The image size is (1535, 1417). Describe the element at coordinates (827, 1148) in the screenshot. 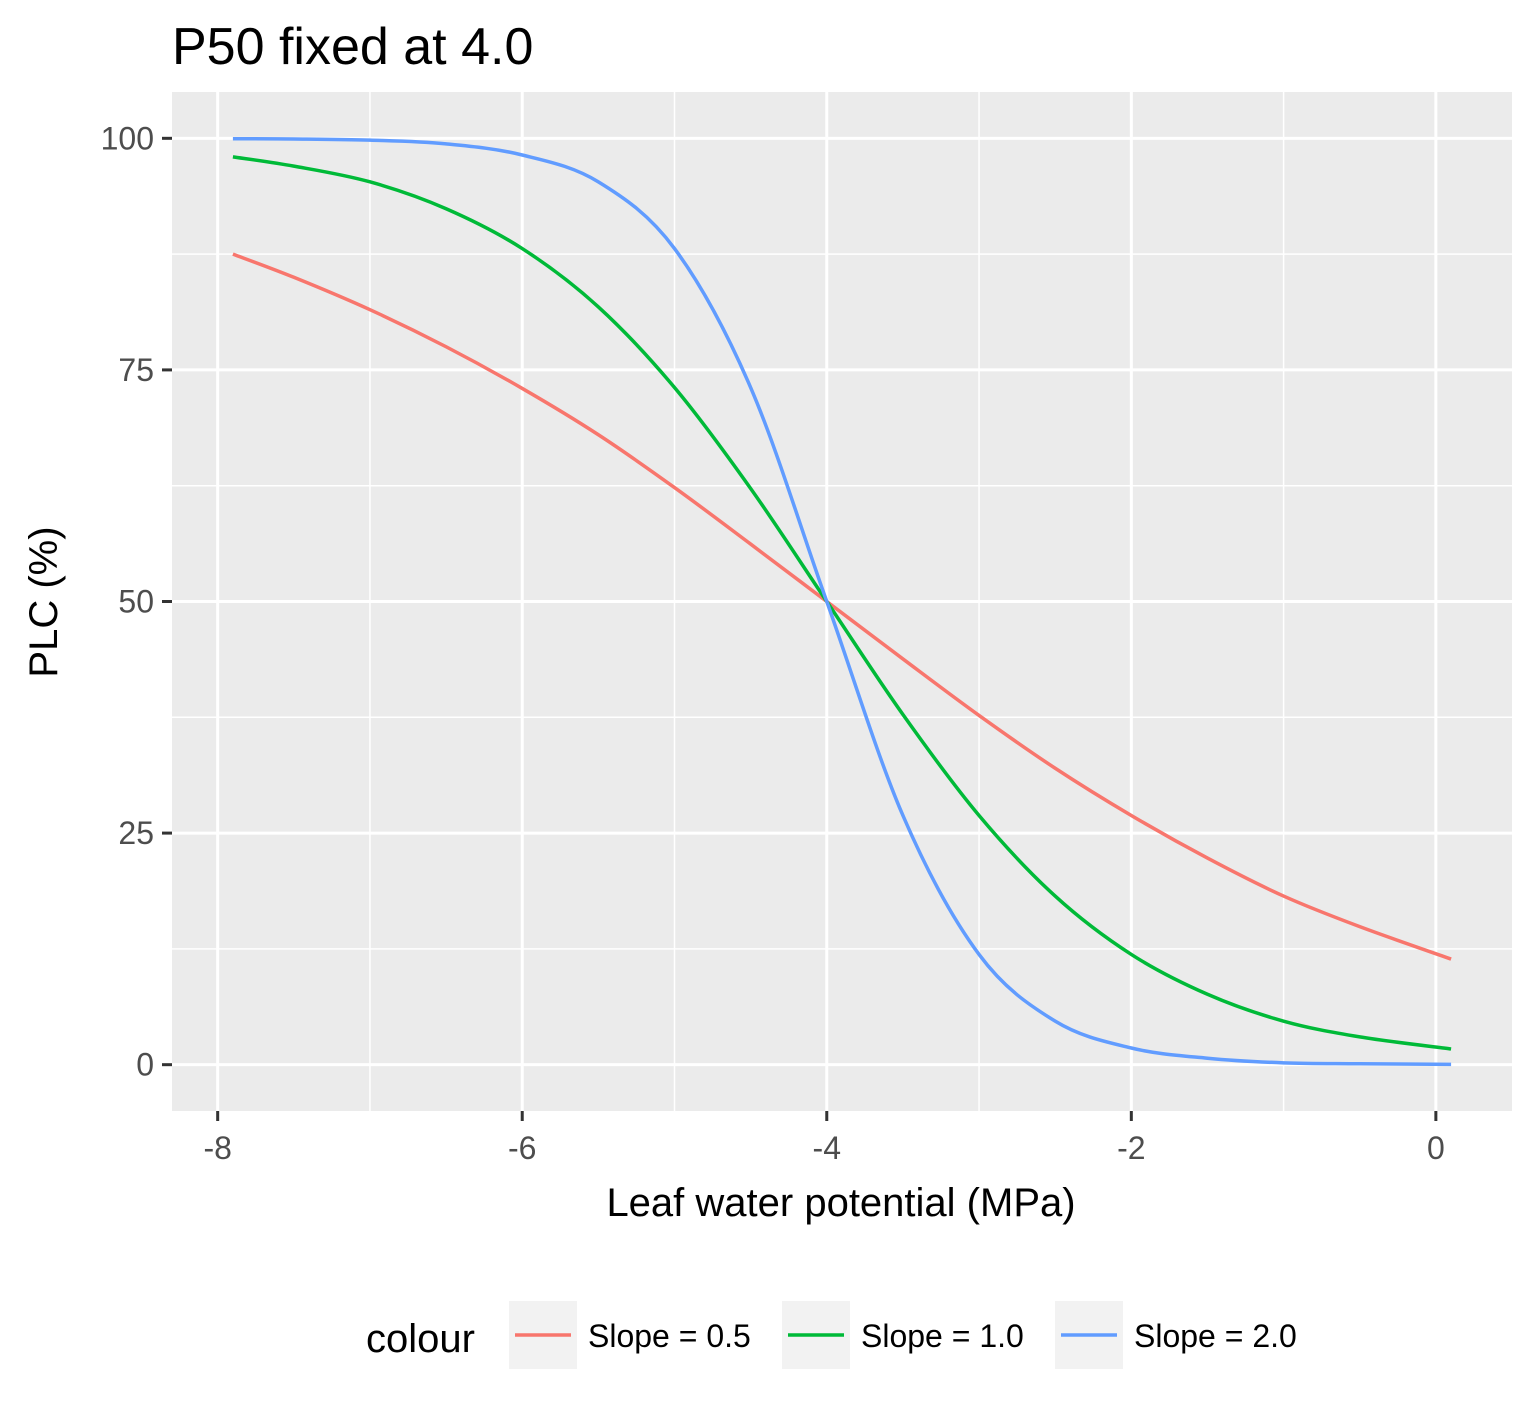

I see `x-tick-label: -4` at that location.